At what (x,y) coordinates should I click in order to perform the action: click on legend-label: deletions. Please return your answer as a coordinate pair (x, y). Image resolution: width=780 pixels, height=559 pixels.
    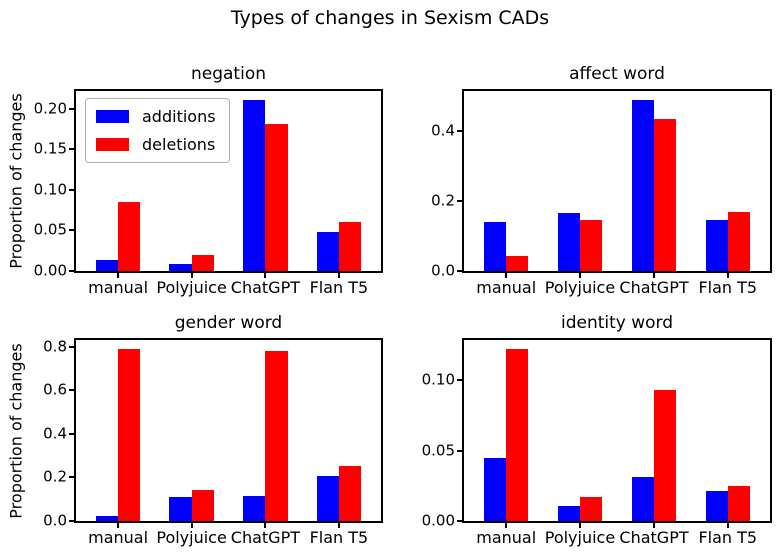
    Looking at the image, I should click on (179, 144).